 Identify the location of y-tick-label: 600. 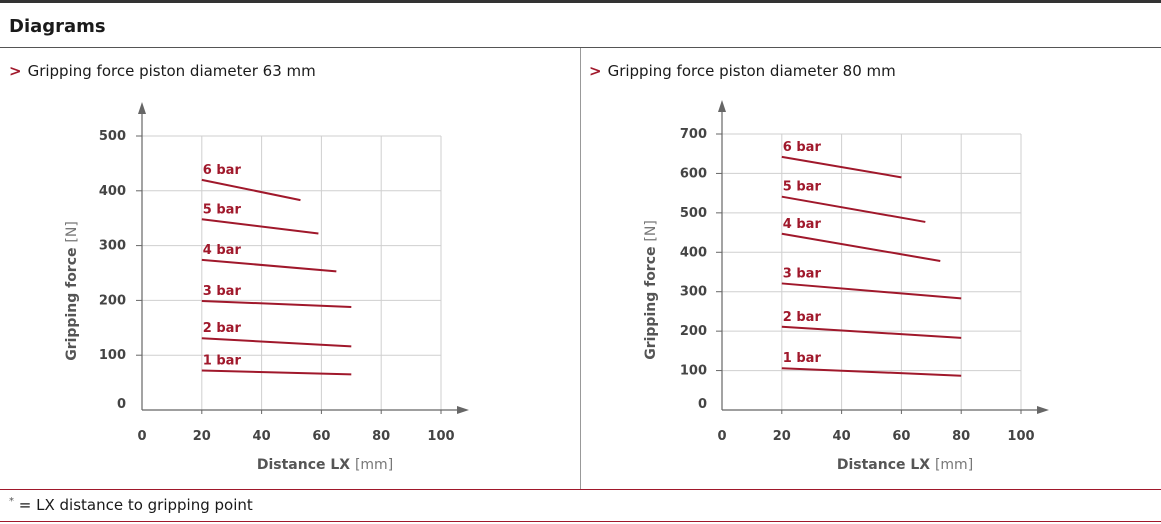
(693, 173).